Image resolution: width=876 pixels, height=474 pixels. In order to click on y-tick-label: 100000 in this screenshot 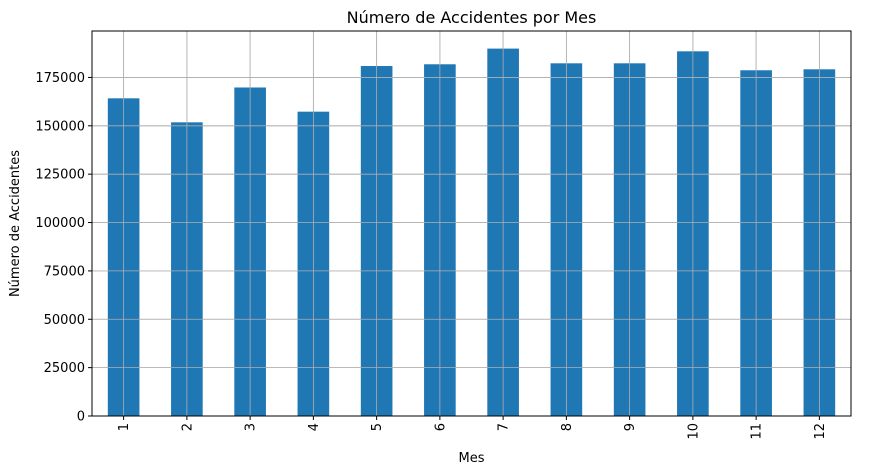, I will do `click(60, 223)`.